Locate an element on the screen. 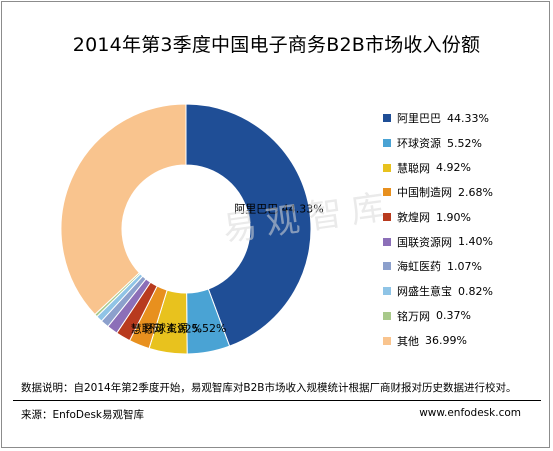  legend-value: 44.33% is located at coordinates (468, 118).